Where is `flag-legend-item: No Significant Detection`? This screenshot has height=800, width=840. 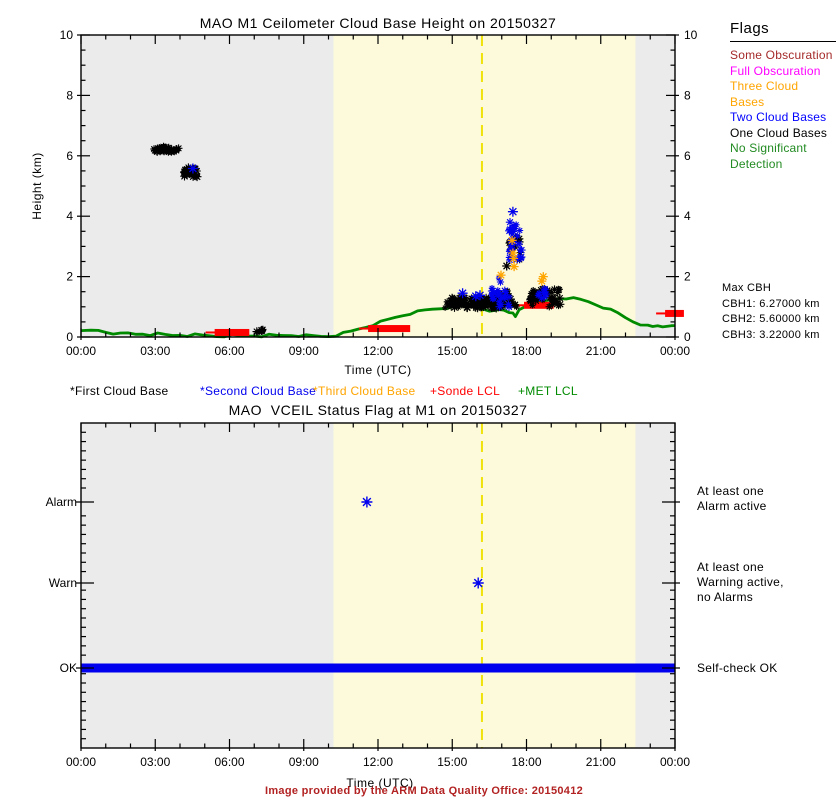
flag-legend-item: No Significant Detection is located at coordinates (768, 156).